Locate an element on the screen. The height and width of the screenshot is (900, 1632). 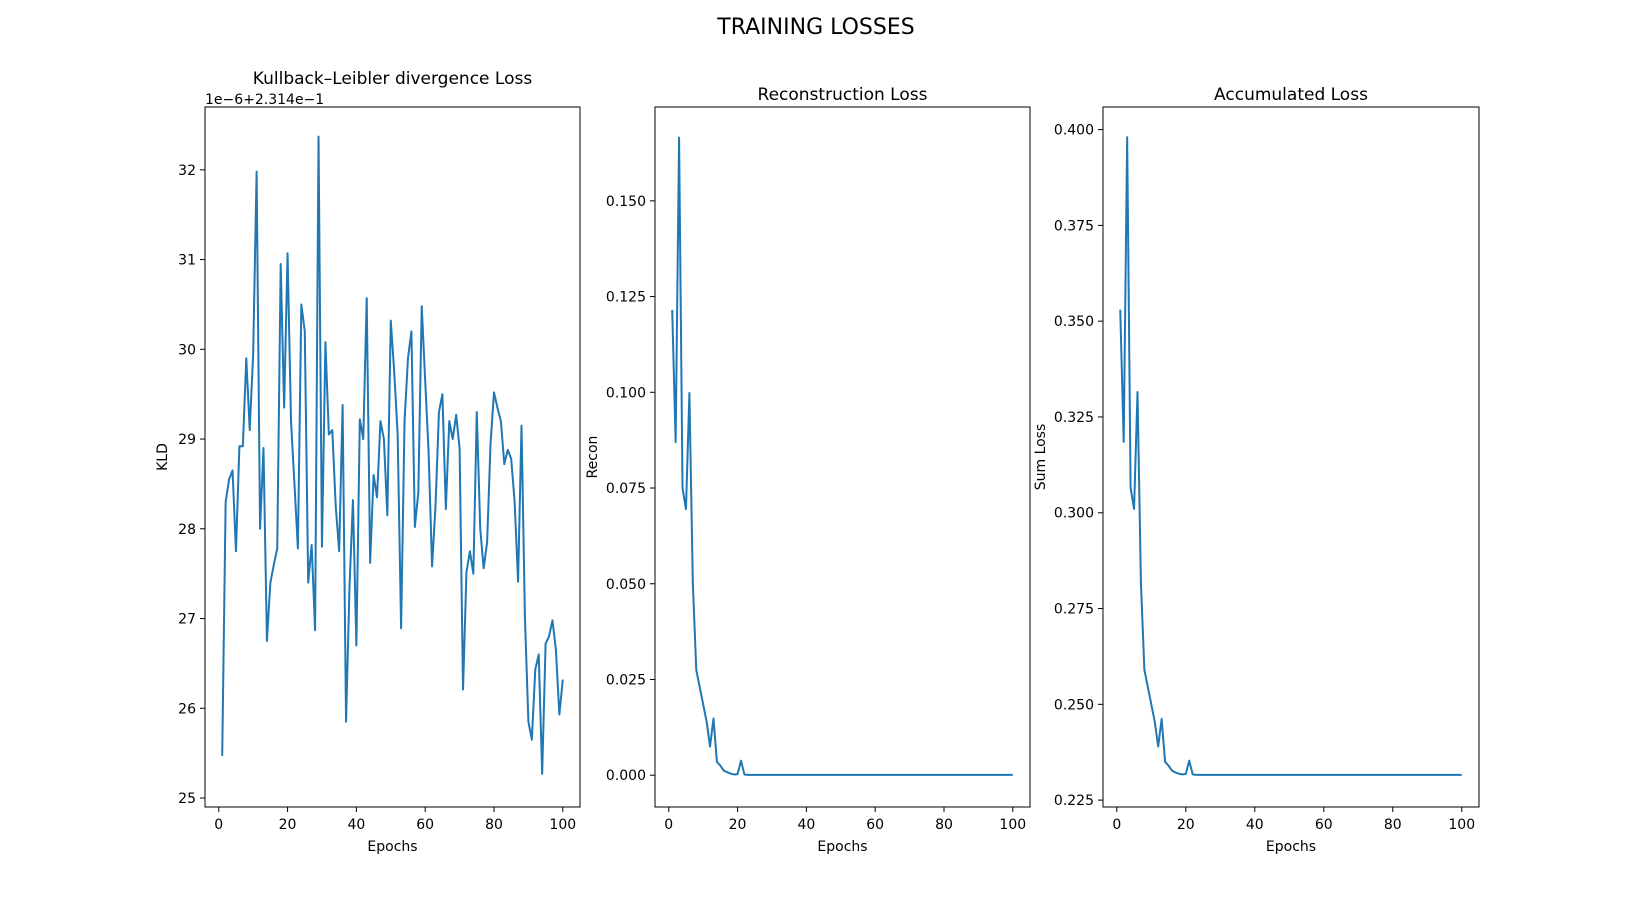
sum-y-tick-label: 0.350 is located at coordinates (1074, 322).